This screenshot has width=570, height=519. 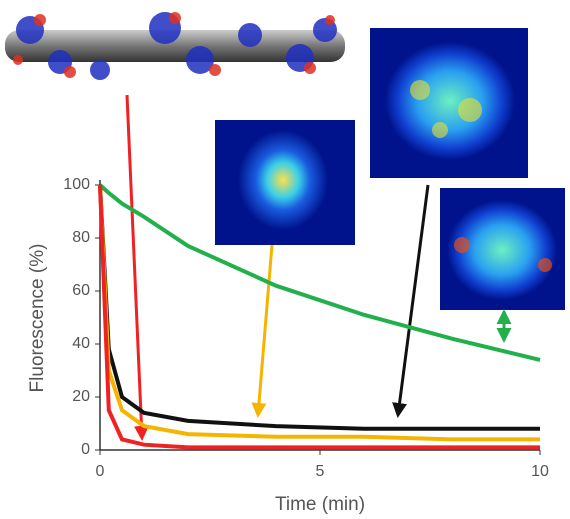 I want to click on x-tick-label: 0, so click(x=100, y=471).